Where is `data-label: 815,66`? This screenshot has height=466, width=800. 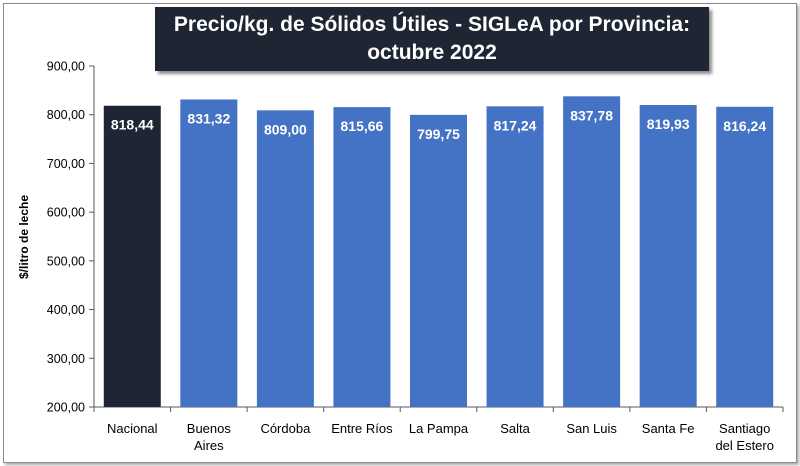
data-label: 815,66 is located at coordinates (362, 126).